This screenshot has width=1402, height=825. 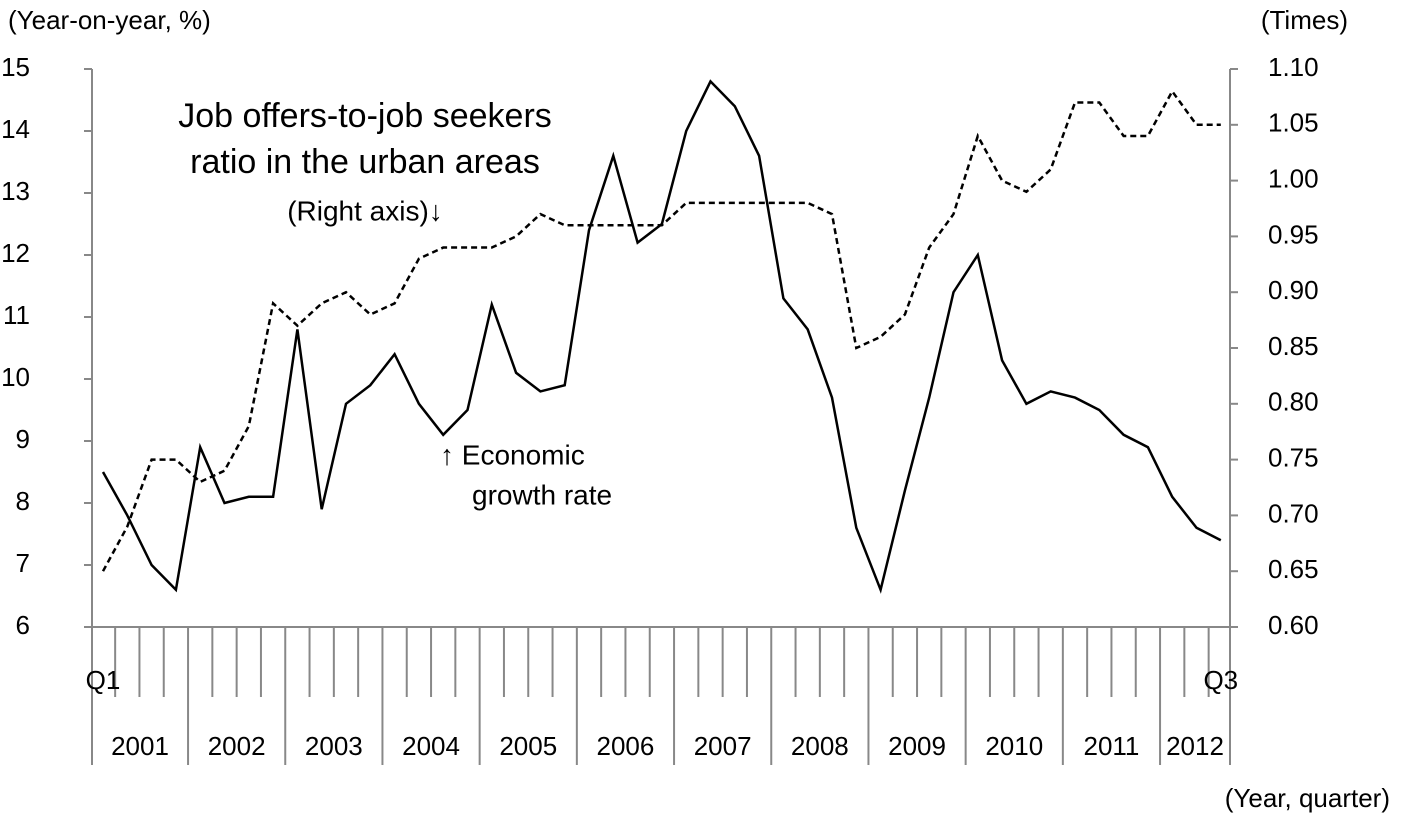 What do you see at coordinates (1014, 746) in the screenshot?
I see `year-label: 2010` at bounding box center [1014, 746].